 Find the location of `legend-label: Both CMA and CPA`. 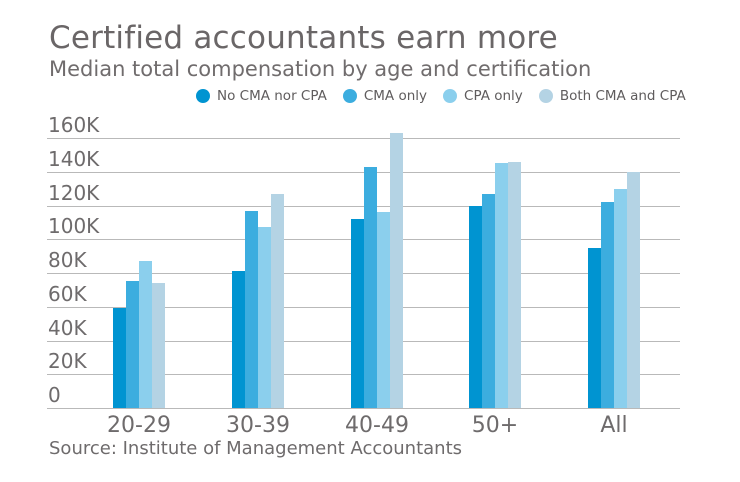

legend-label: Both CMA and CPA is located at coordinates (622, 96).